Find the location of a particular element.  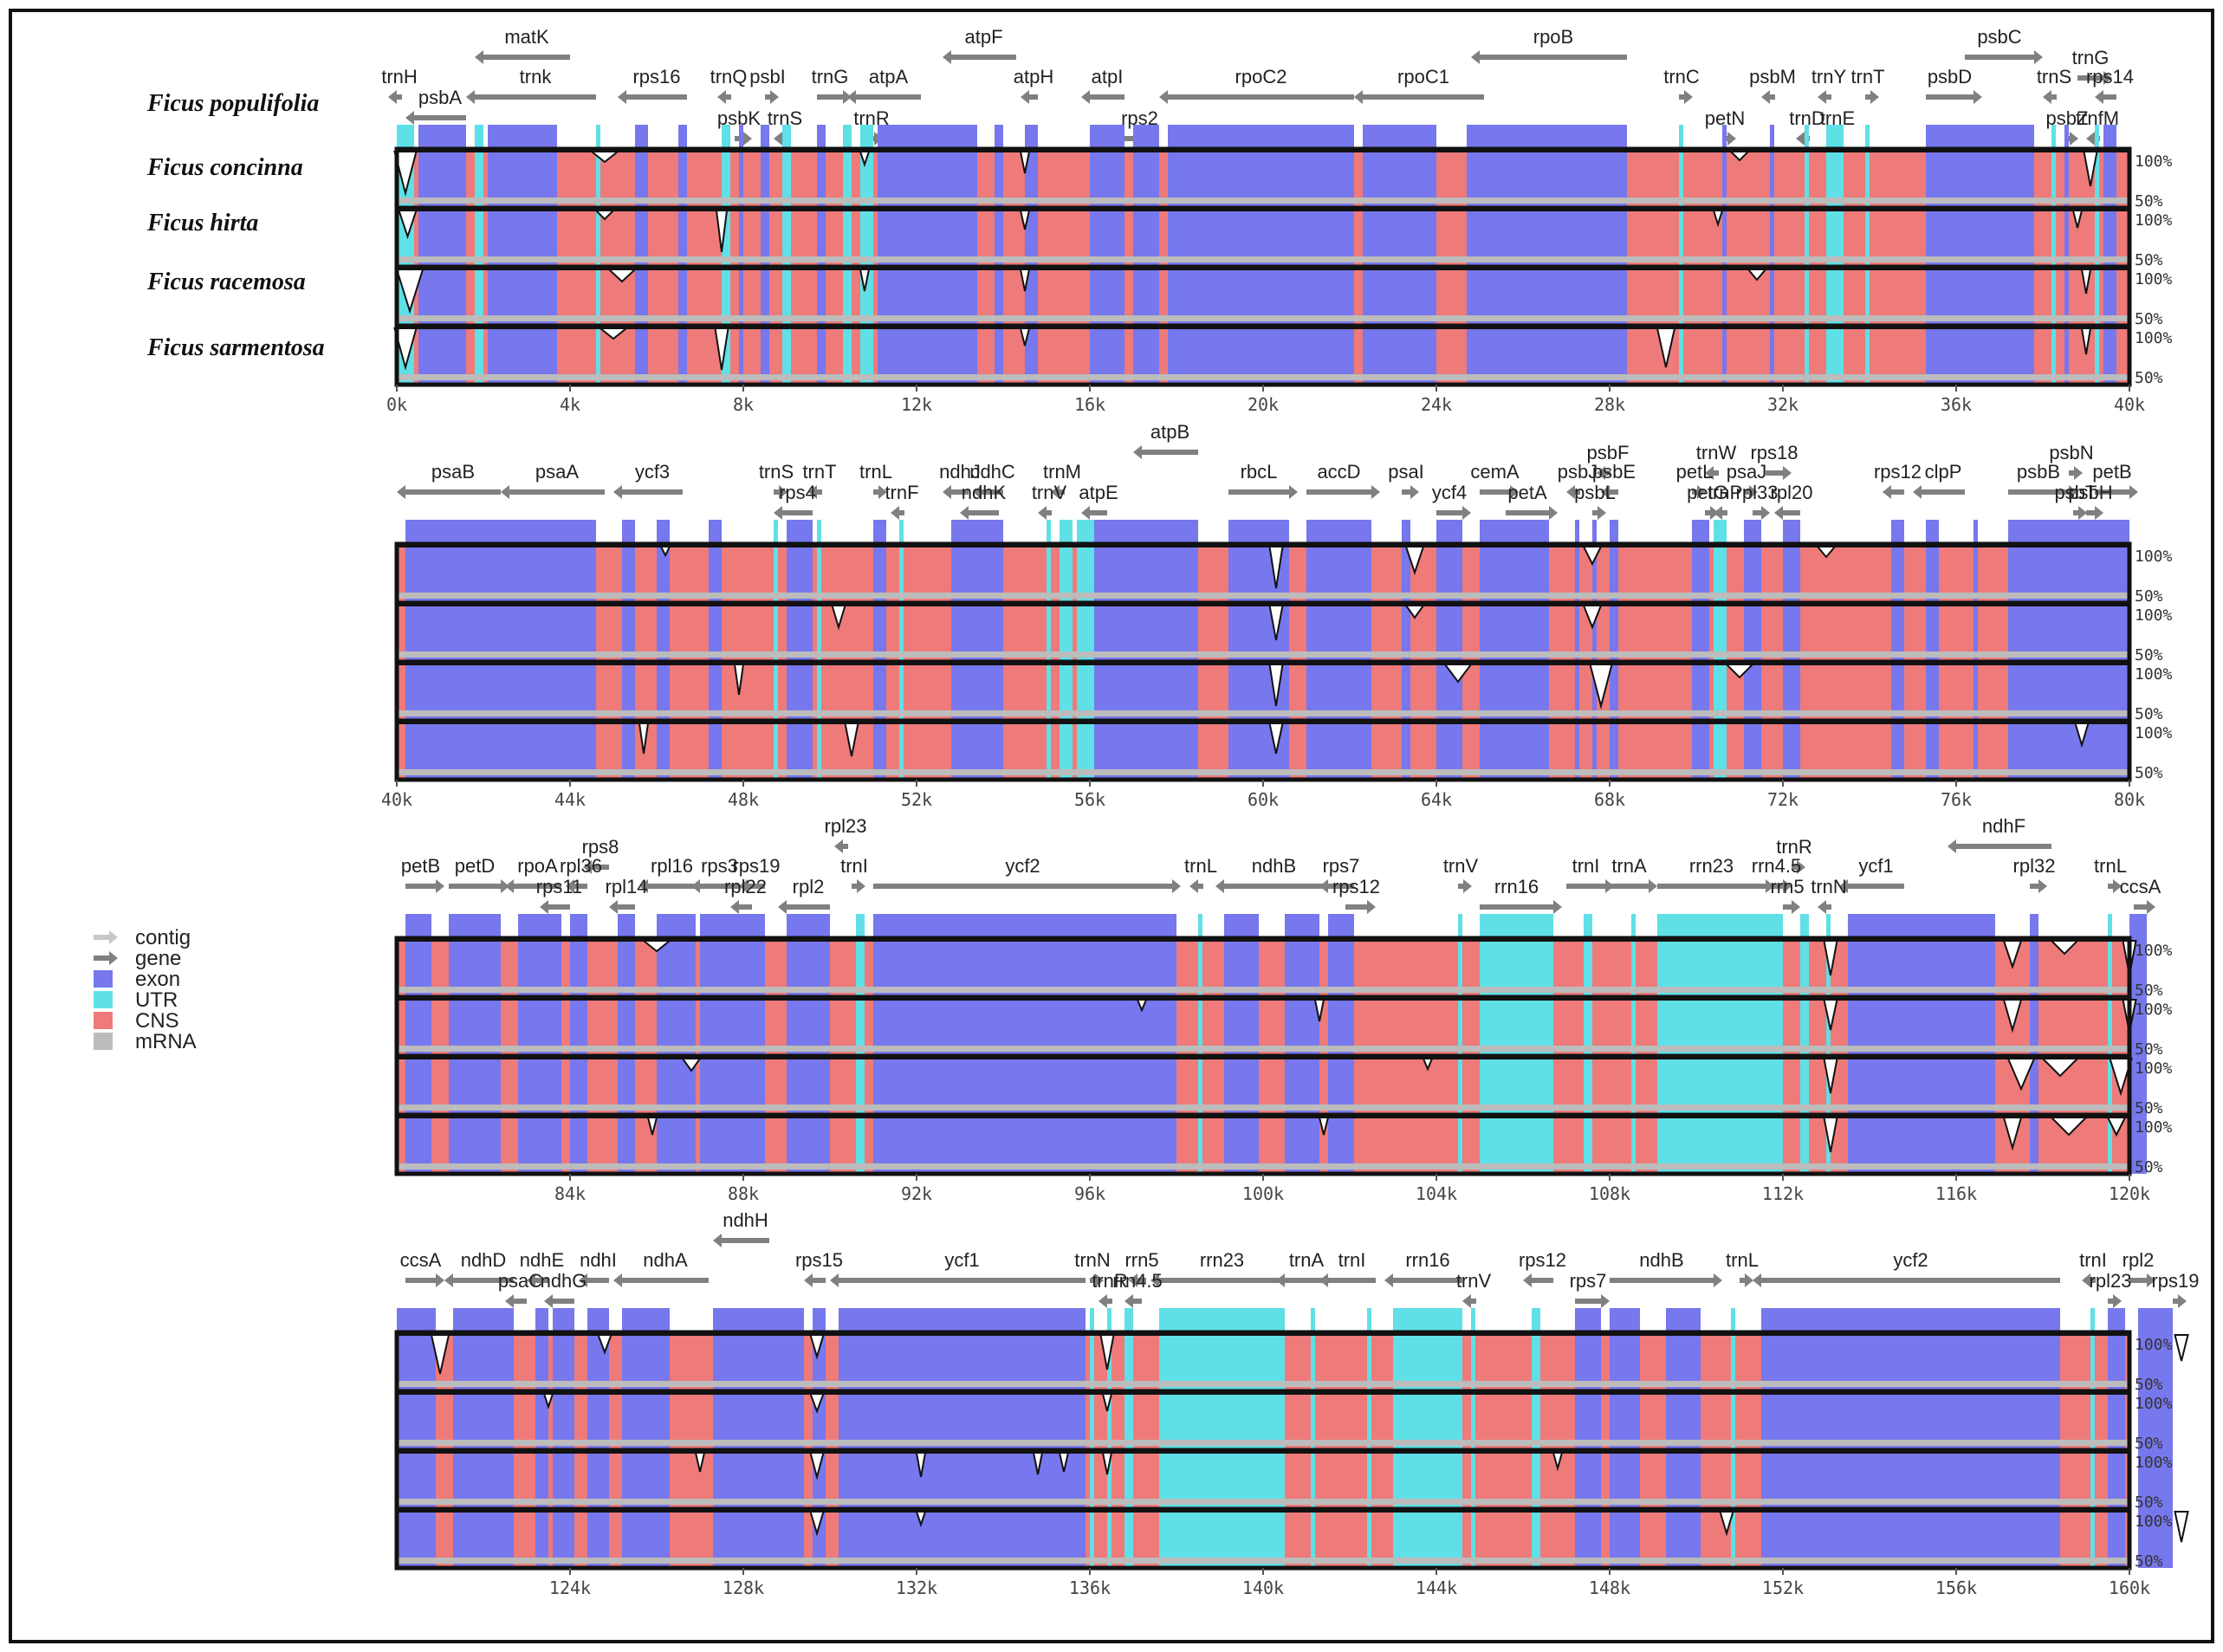

pct-100-label: 100% is located at coordinates (2154, 1345).